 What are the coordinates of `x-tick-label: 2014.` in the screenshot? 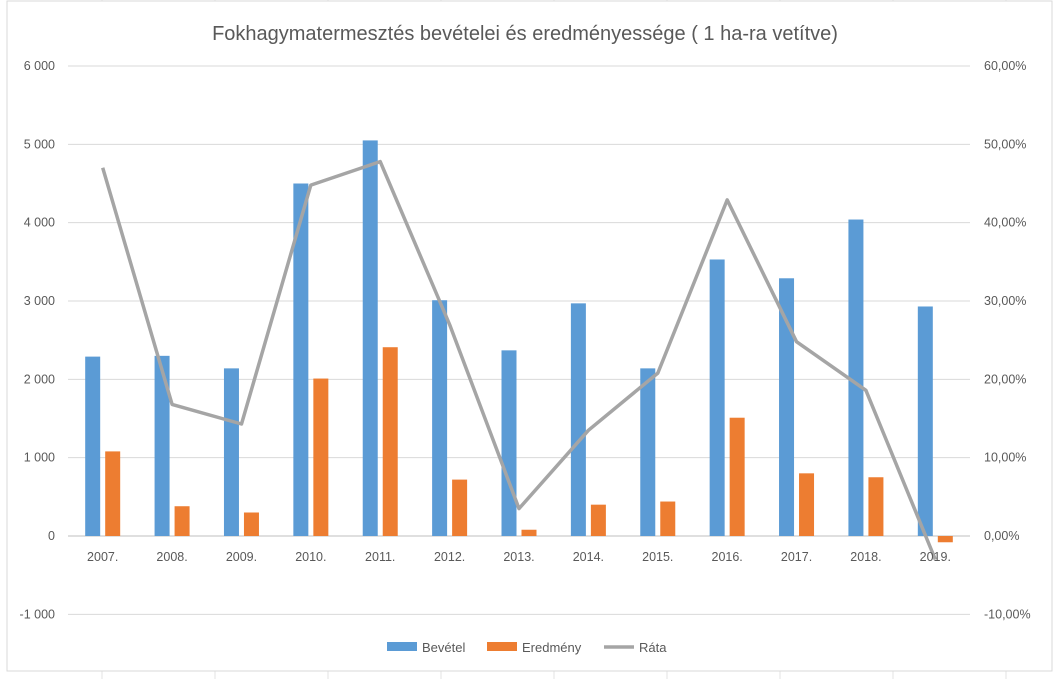 It's located at (588, 557).